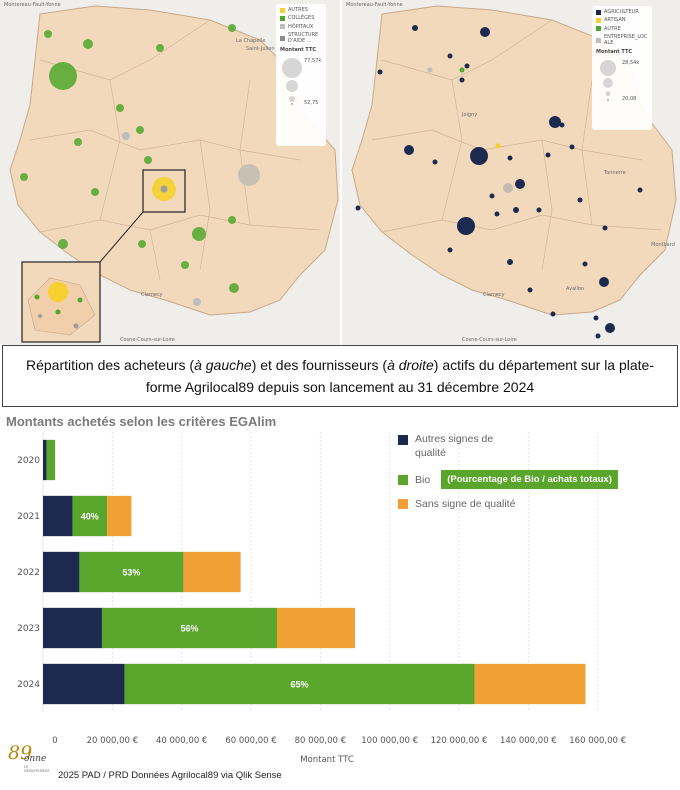 The image size is (680, 790). I want to click on bio-percentage-label: 65%, so click(300, 685).